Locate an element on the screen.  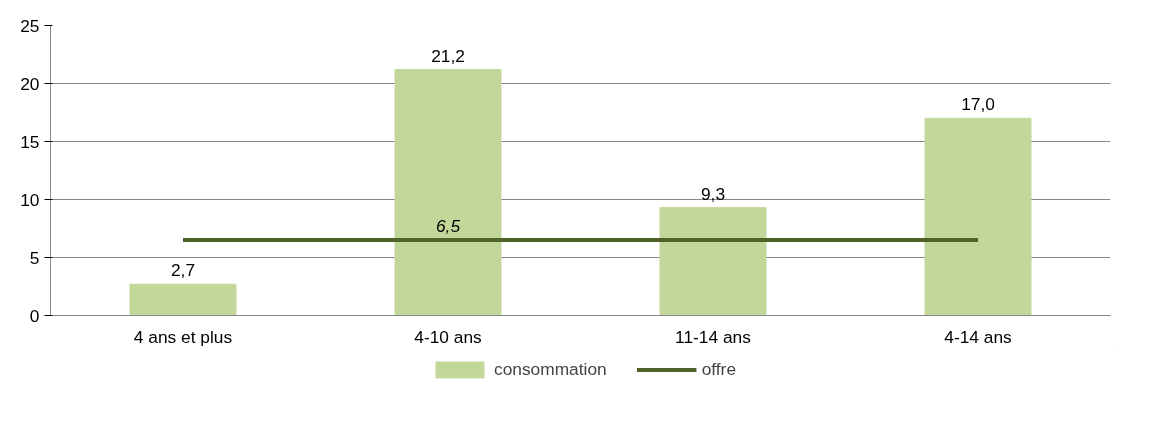
data-label: 9,3 is located at coordinates (713, 193).